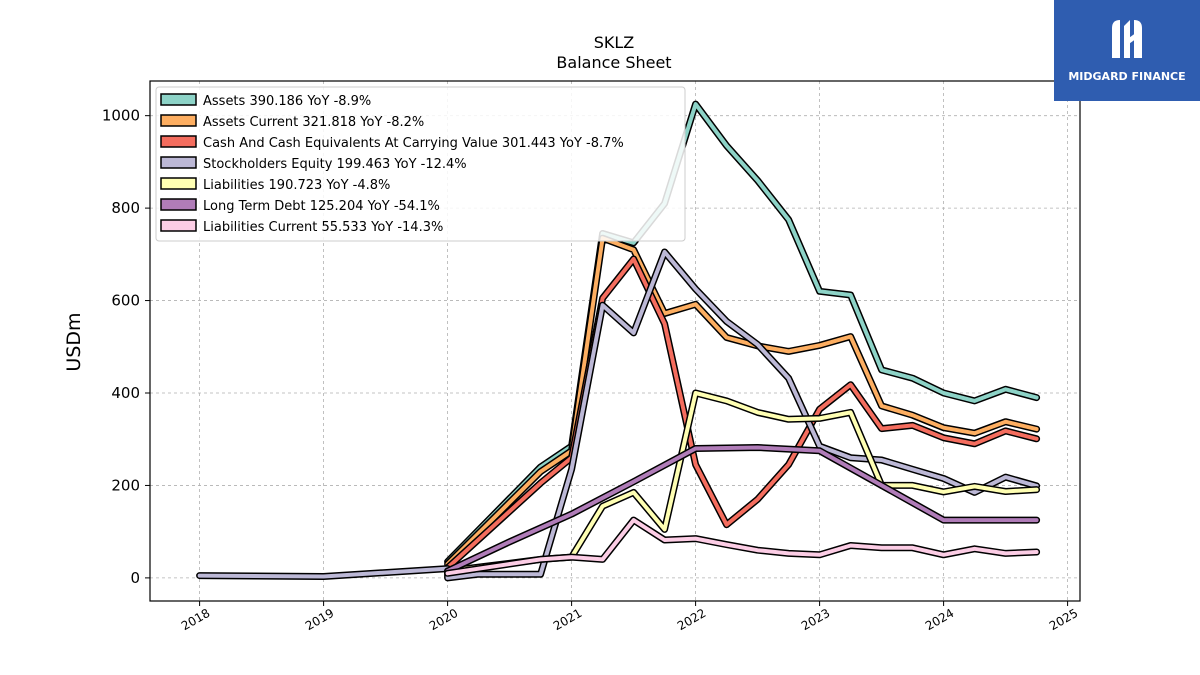 This screenshot has width=1200, height=675. I want to click on x-tick-label: 2018, so click(195, 619).